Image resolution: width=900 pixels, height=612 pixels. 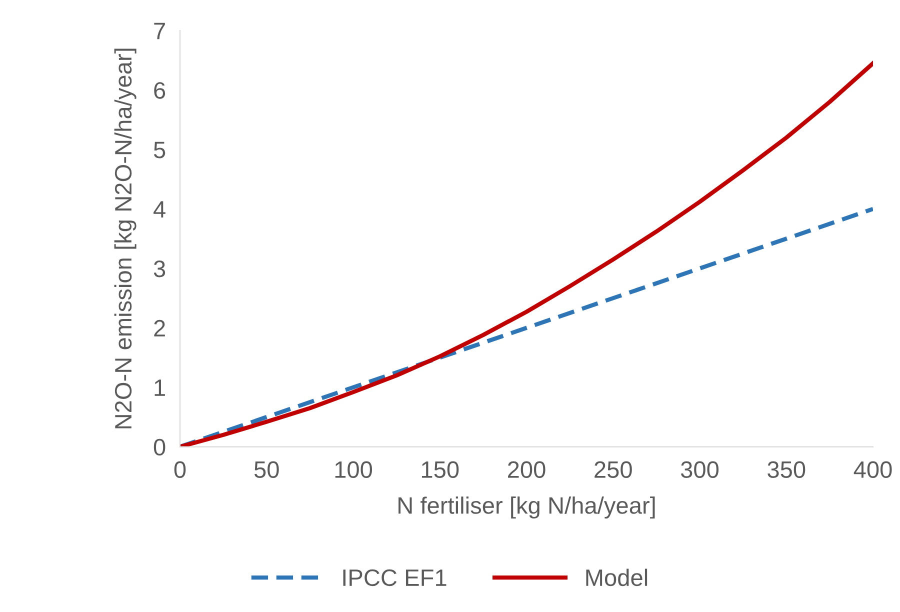 I want to click on x-axis-title: N fertiliser [kg N/ha/year], so click(x=526, y=507).